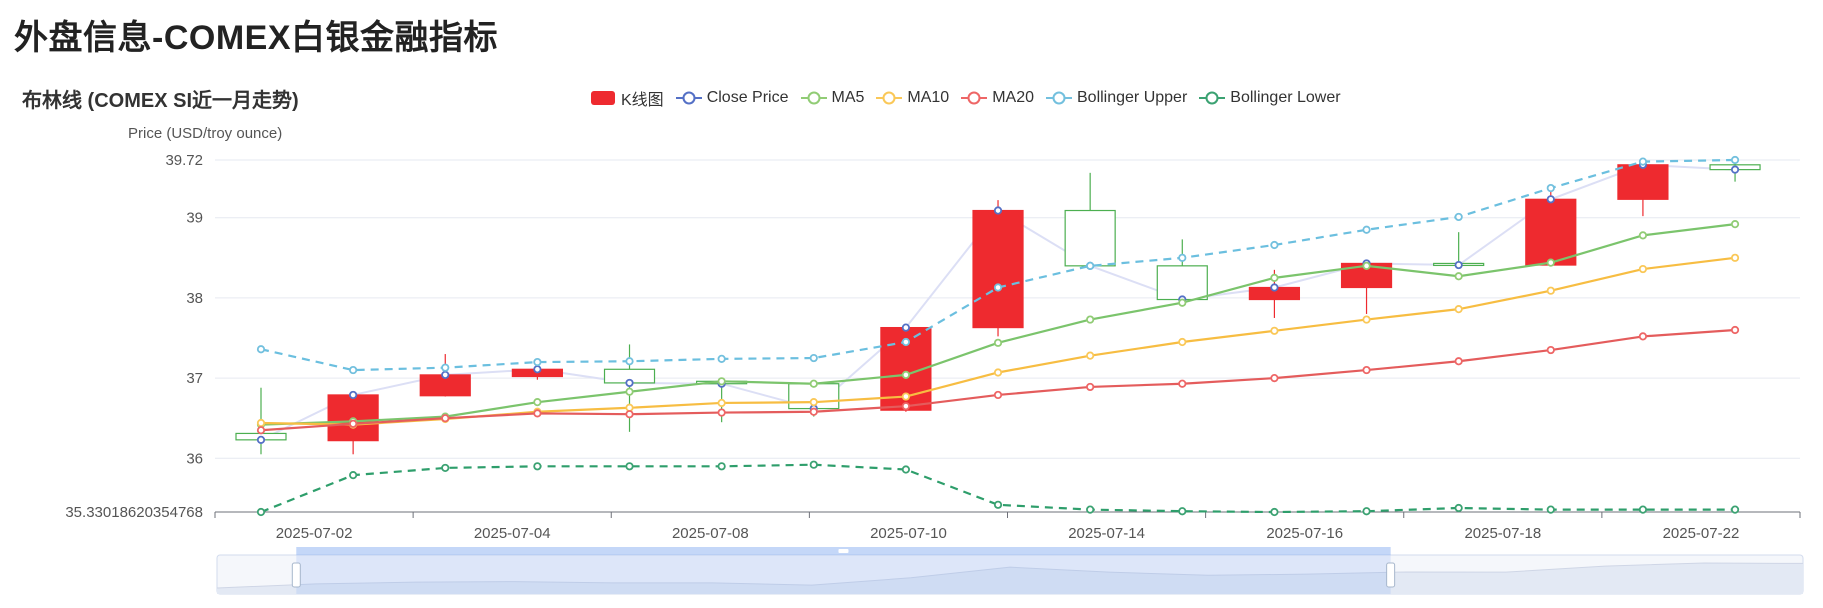 The width and height of the screenshot is (1823, 608). Describe the element at coordinates (1116, 98) in the screenshot. I see `legend-item-bollinger-upper: Bollinger Upper` at that location.